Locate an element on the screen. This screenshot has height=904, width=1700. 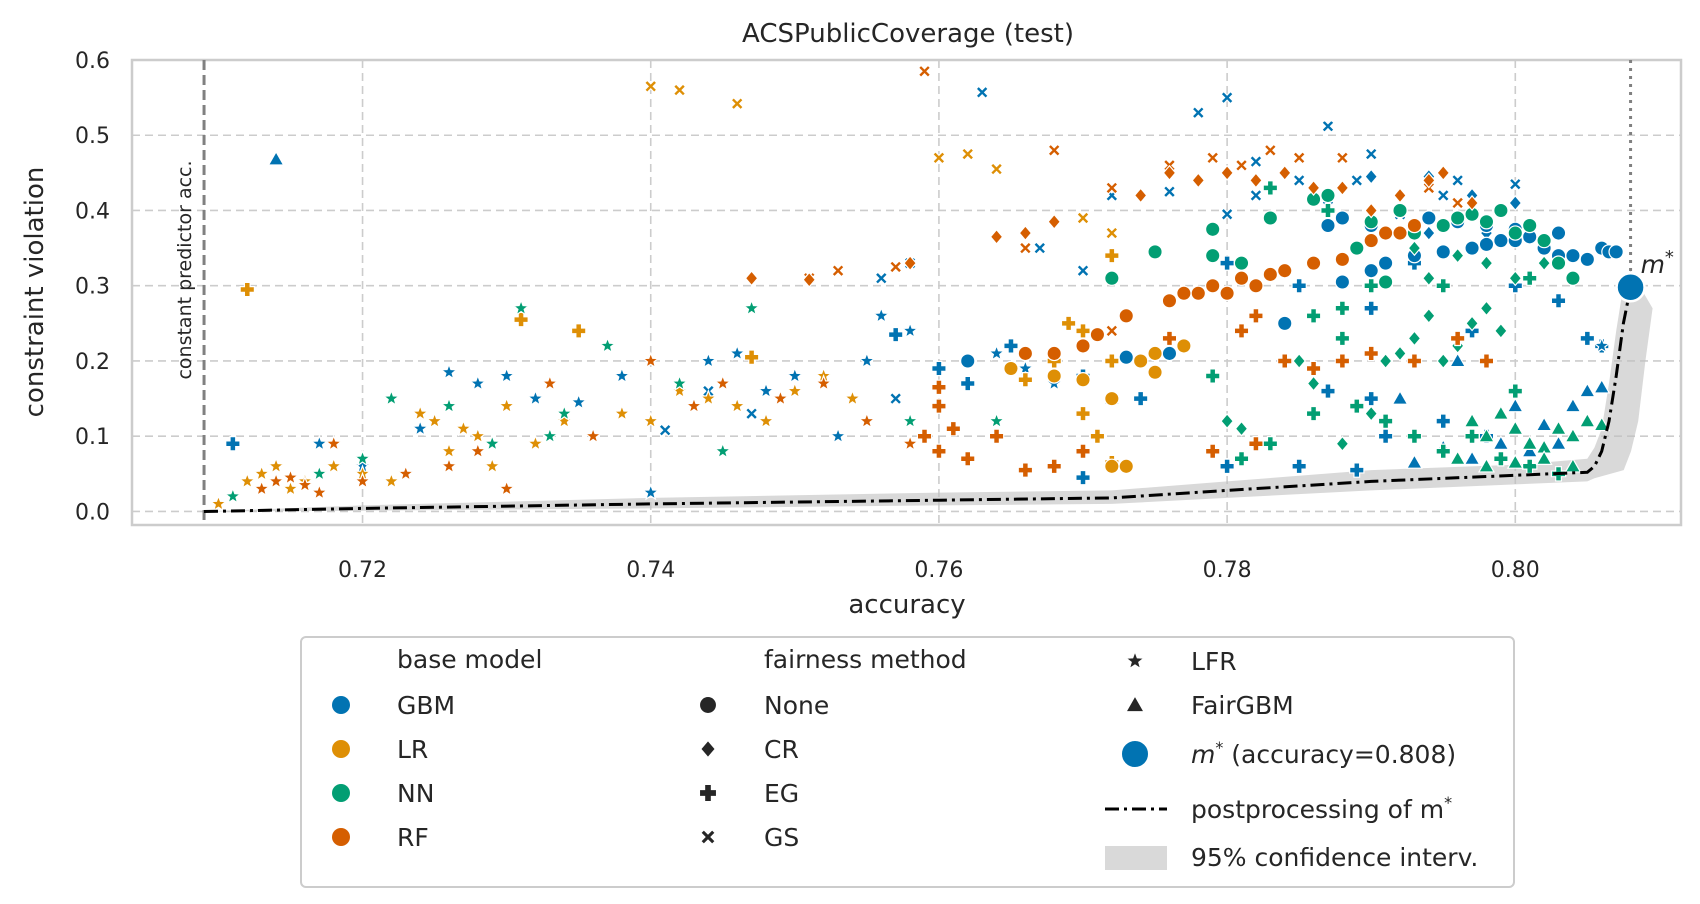
x-tick-label: 0.74 is located at coordinates (650, 570).